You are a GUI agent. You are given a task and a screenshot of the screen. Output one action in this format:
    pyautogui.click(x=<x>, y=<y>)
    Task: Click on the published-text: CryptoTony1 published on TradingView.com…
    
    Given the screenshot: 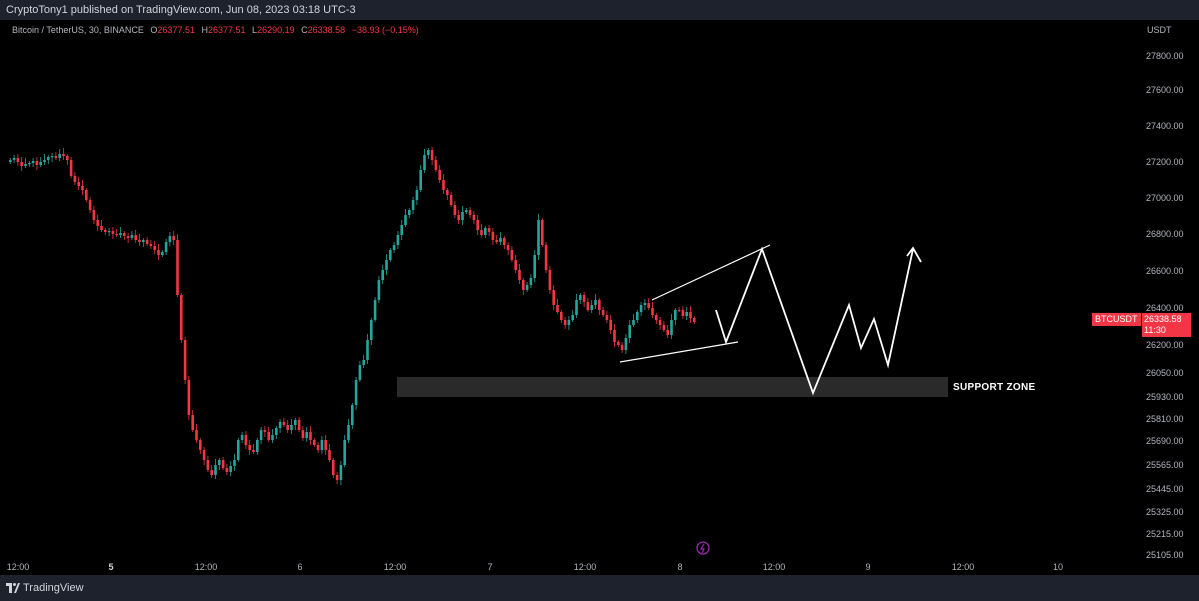 What is the action you would take?
    pyautogui.click(x=181, y=10)
    